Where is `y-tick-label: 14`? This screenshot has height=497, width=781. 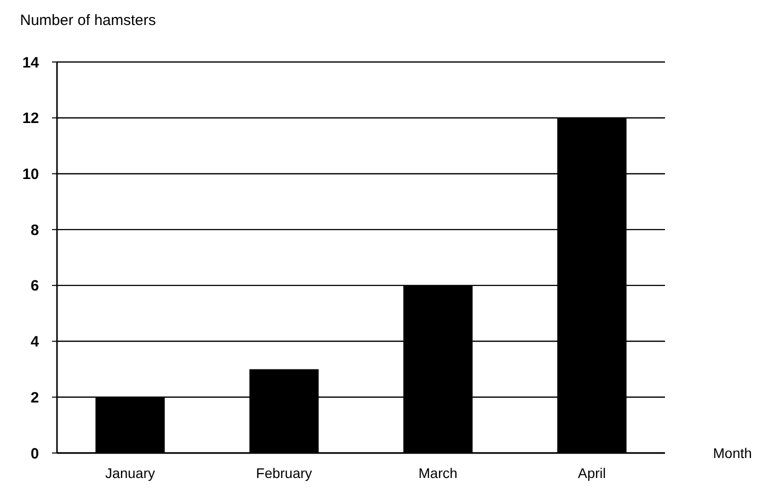
y-tick-label: 14 is located at coordinates (31, 63).